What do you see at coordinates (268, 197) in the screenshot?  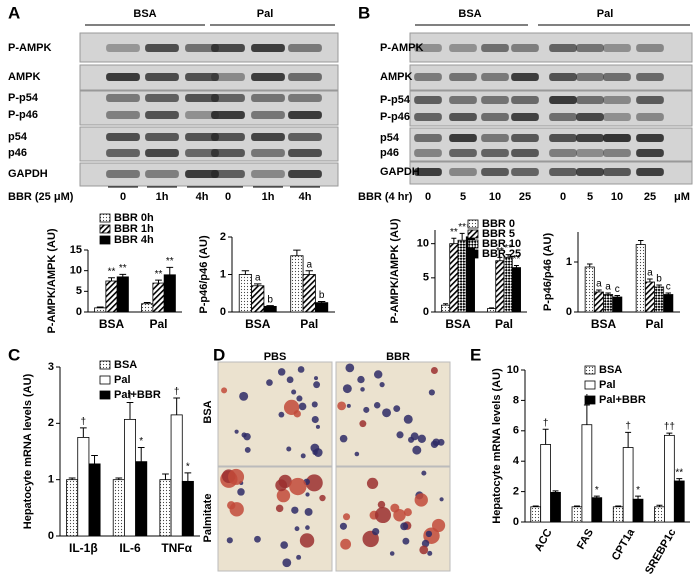 I see `lane-label: 1h` at bounding box center [268, 197].